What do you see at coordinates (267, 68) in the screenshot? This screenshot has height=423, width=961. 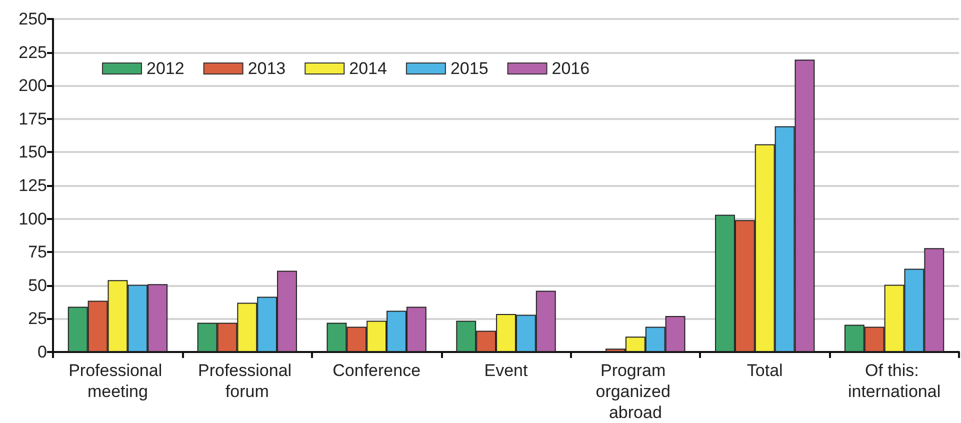 I see `legend-label: 2013` at bounding box center [267, 68].